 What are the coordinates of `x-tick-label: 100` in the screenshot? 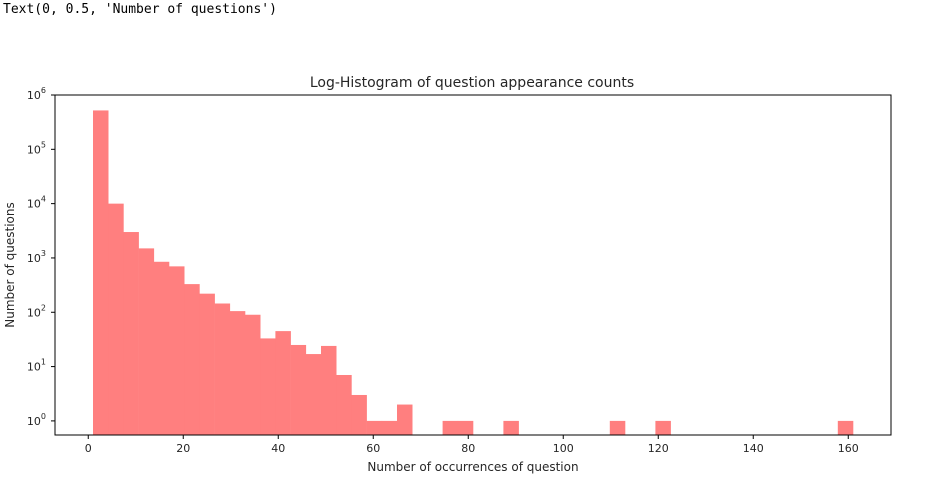 It's located at (563, 448).